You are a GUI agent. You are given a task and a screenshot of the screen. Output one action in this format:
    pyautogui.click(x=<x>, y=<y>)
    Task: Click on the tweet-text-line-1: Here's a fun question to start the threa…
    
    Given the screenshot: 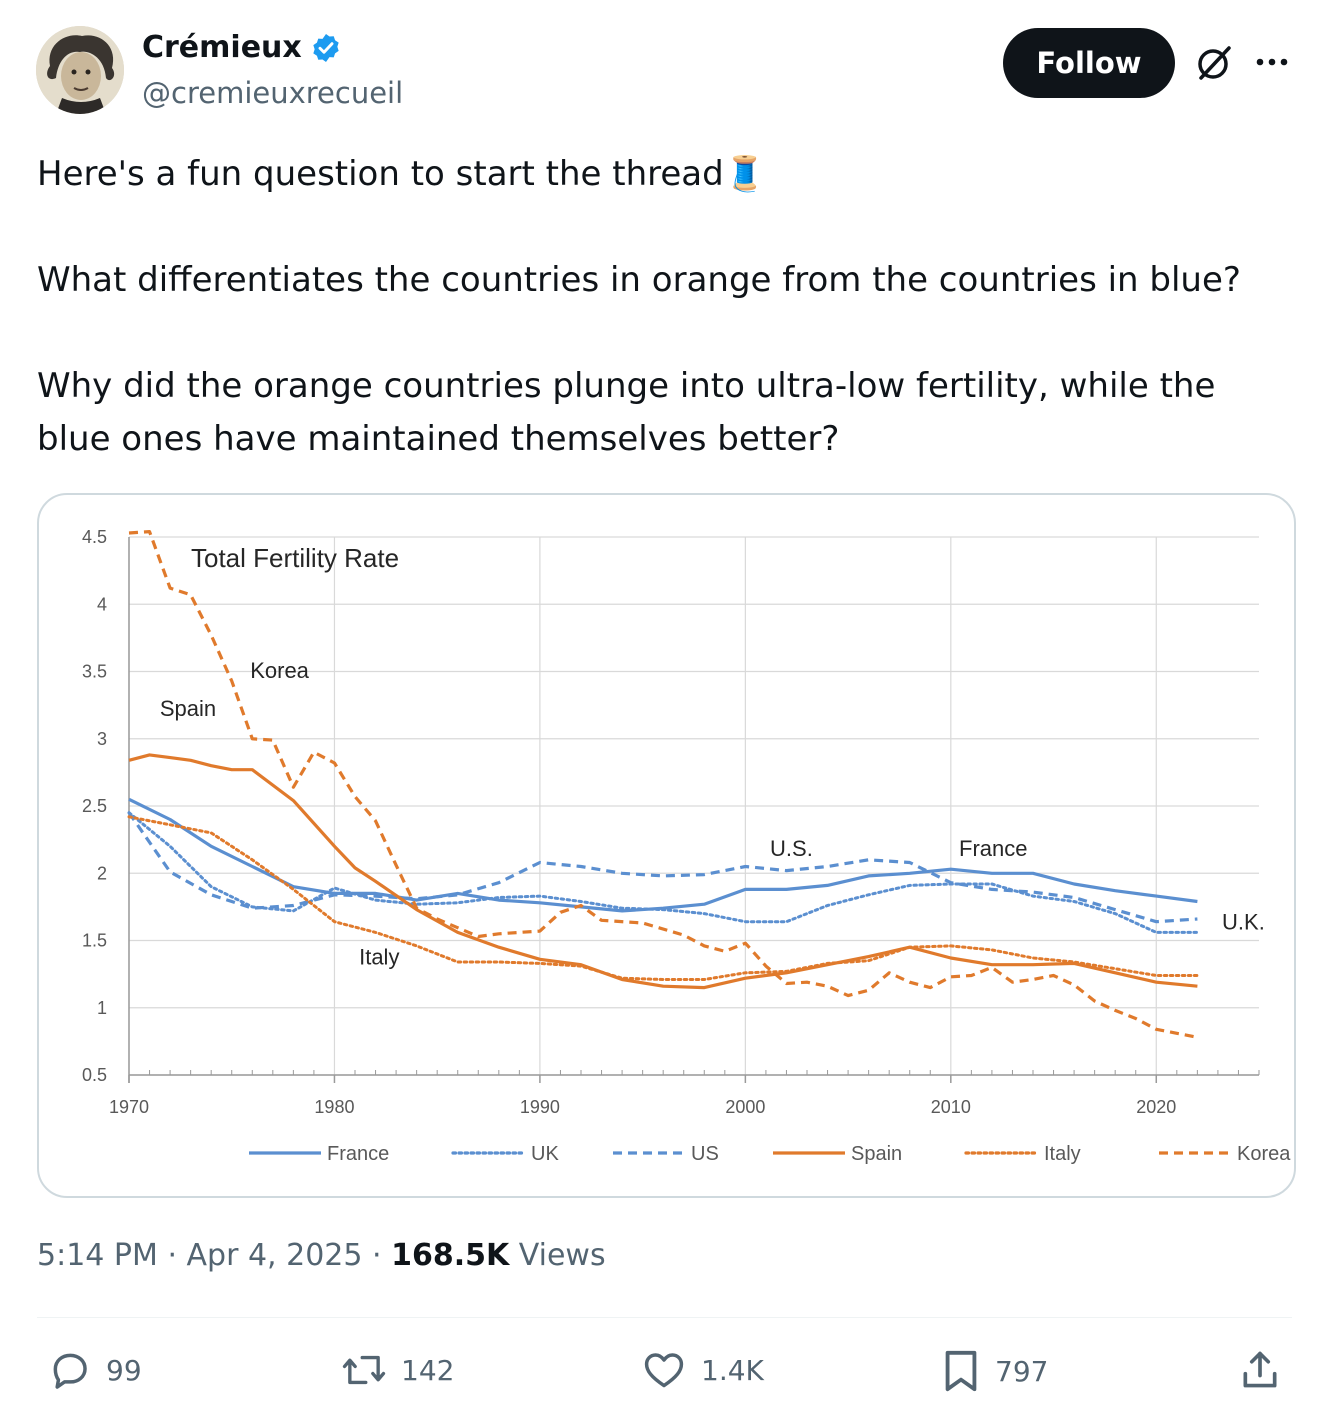 What is the action you would take?
    pyautogui.click(x=402, y=174)
    